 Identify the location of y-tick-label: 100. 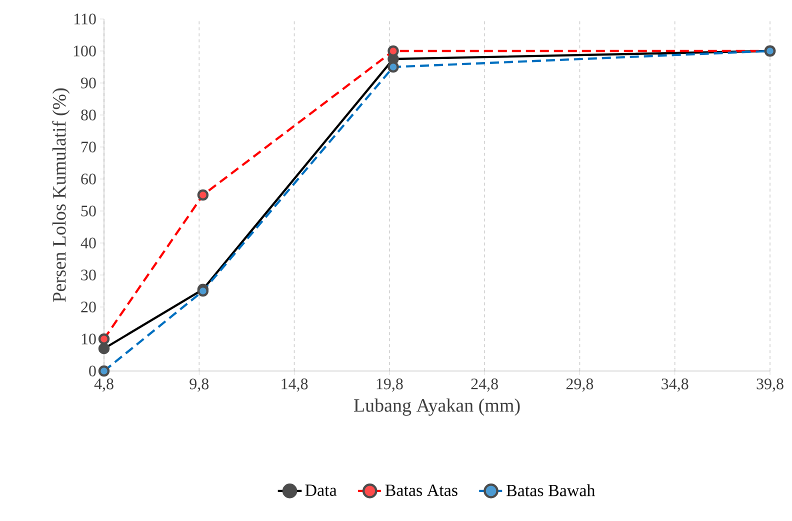
(85, 51).